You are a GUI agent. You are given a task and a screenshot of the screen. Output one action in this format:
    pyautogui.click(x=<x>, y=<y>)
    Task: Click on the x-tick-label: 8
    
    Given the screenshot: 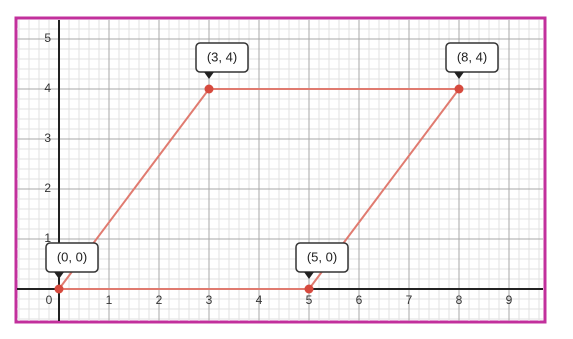 What is the action you would take?
    pyautogui.click(x=459, y=300)
    